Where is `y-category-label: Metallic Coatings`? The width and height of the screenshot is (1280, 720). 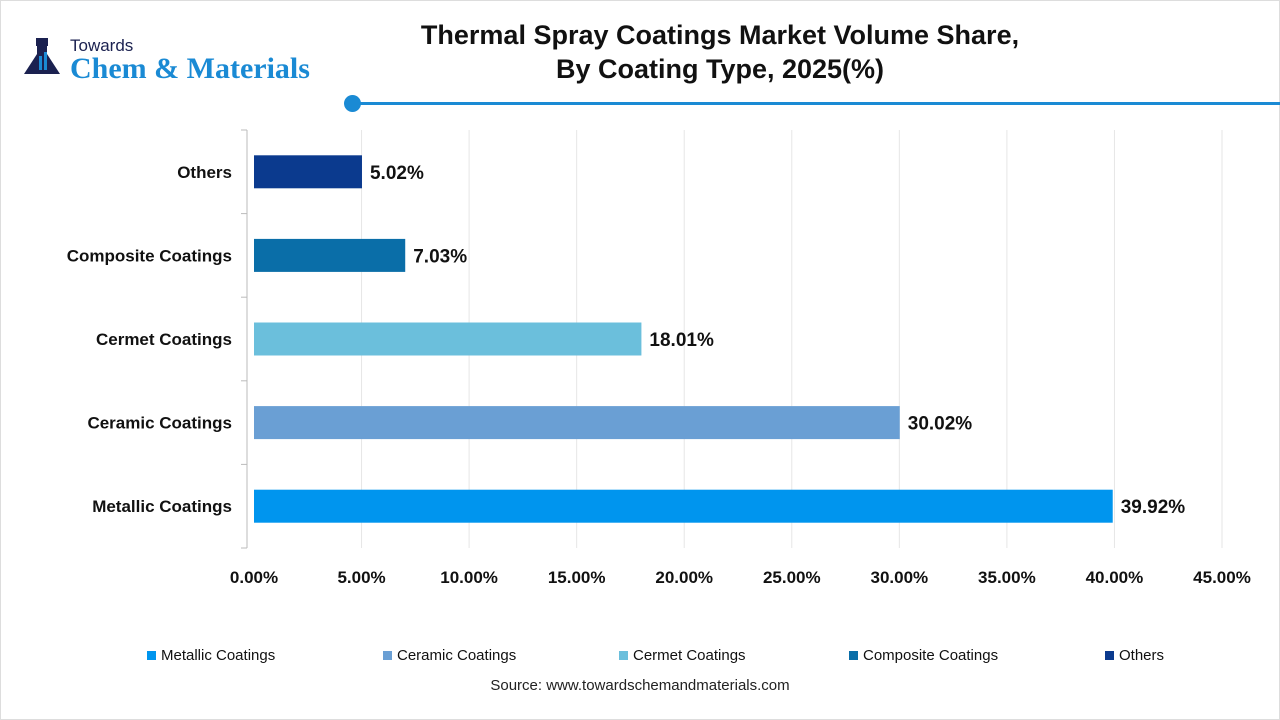
y-category-label: Metallic Coatings is located at coordinates (162, 506).